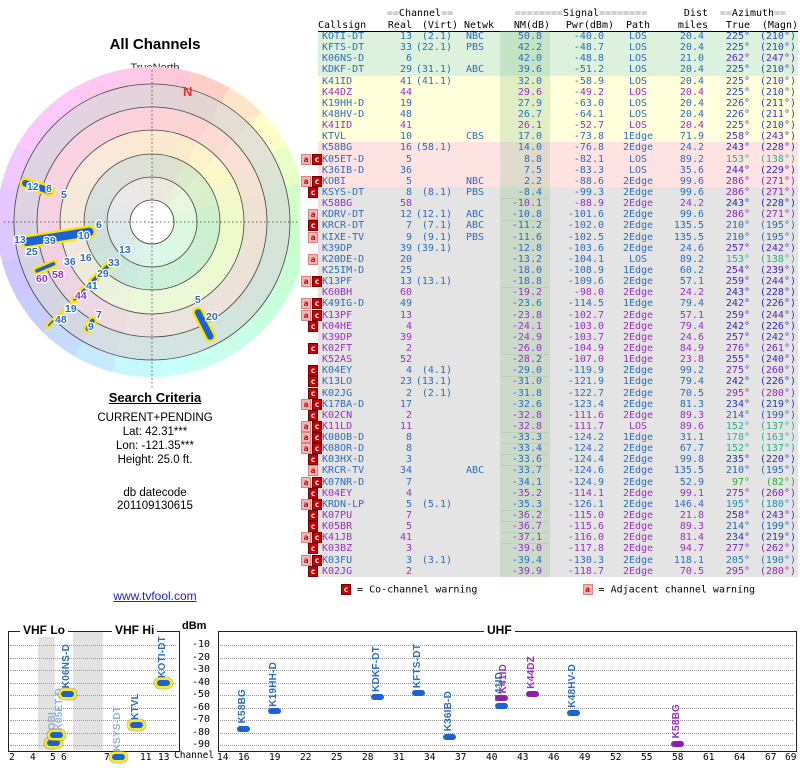 Image resolution: width=800 pixels, height=768 pixels. I want to click on cell-nm-db: -12.8, so click(525, 248).